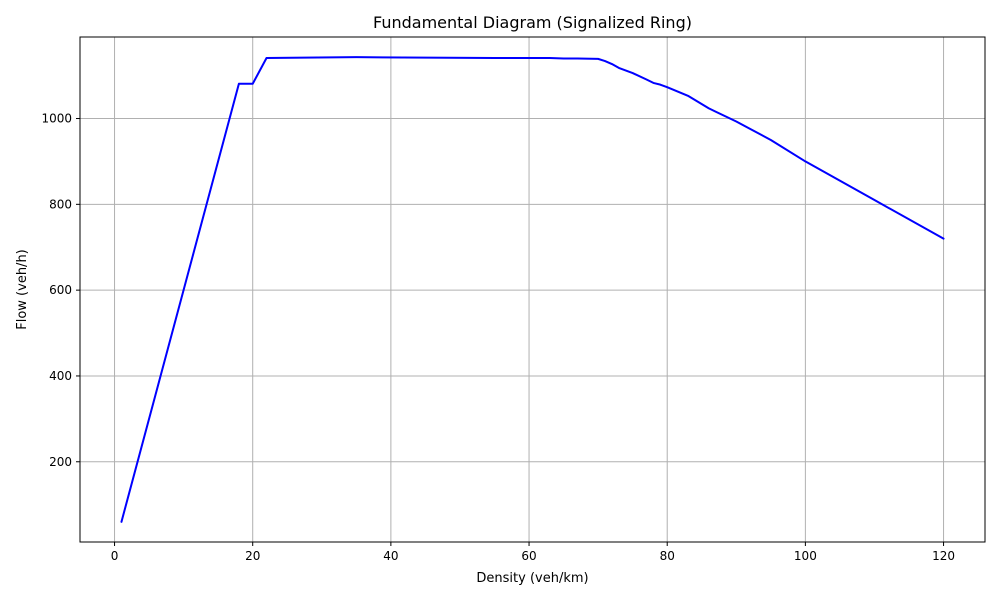 Image resolution: width=1000 pixels, height=600 pixels. What do you see at coordinates (252, 556) in the screenshot?
I see `x-tick-label: 20` at bounding box center [252, 556].